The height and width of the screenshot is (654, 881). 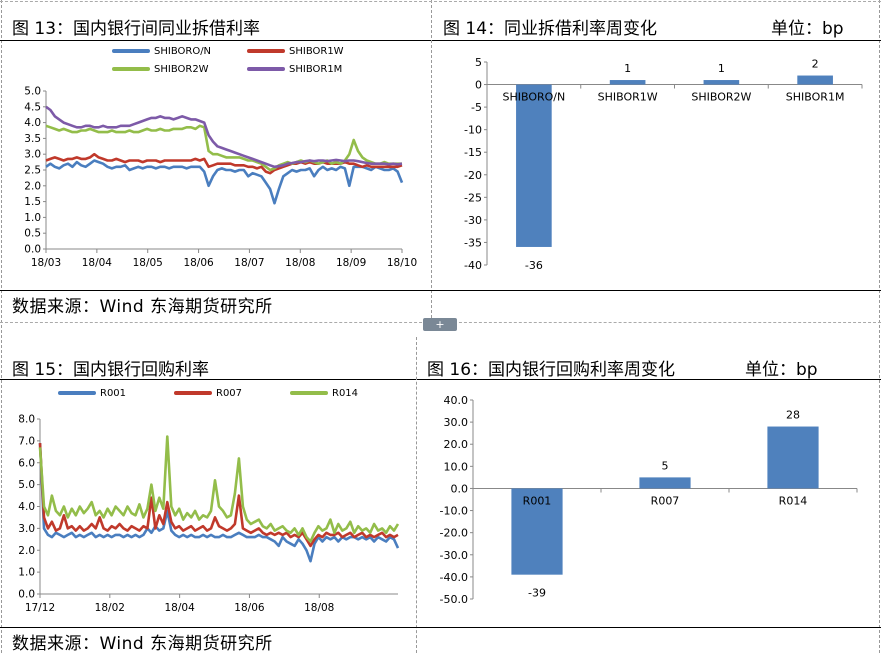 What do you see at coordinates (476, 107) in the screenshot?
I see `fig14-y-tick-label: -5` at bounding box center [476, 107].